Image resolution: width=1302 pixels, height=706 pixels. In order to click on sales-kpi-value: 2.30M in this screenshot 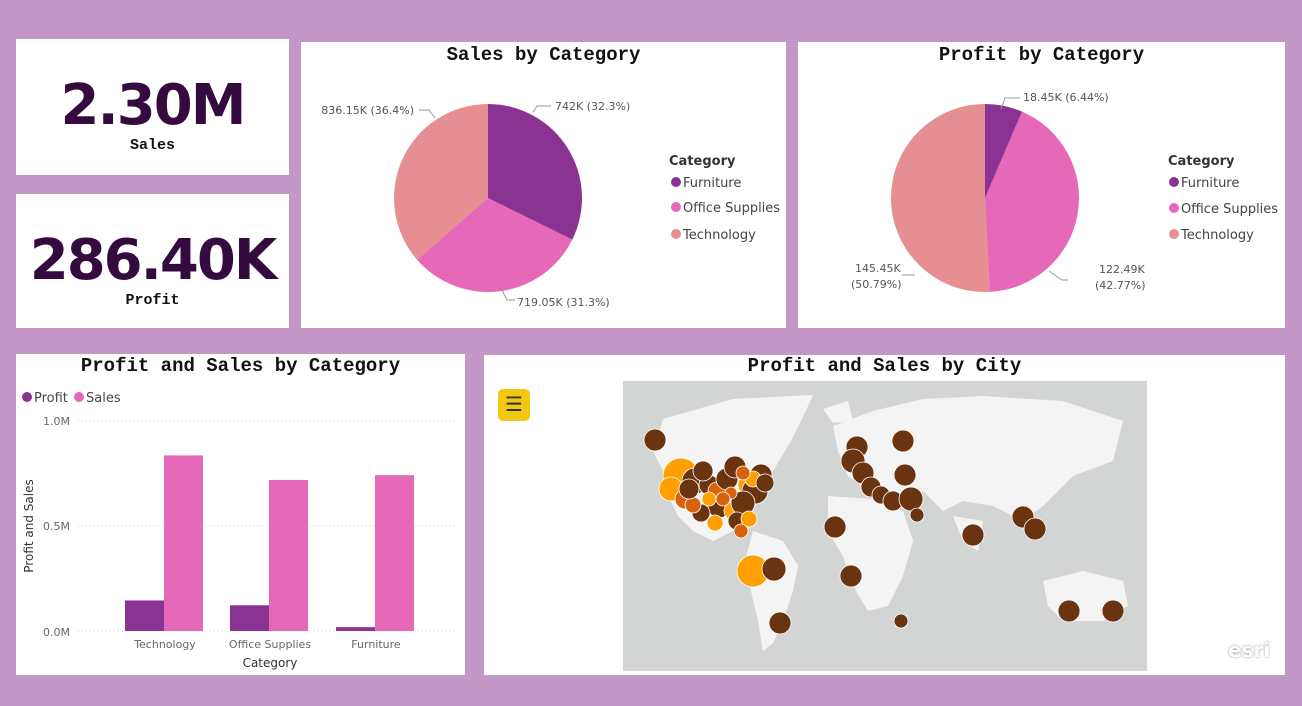, I will do `click(153, 105)`.